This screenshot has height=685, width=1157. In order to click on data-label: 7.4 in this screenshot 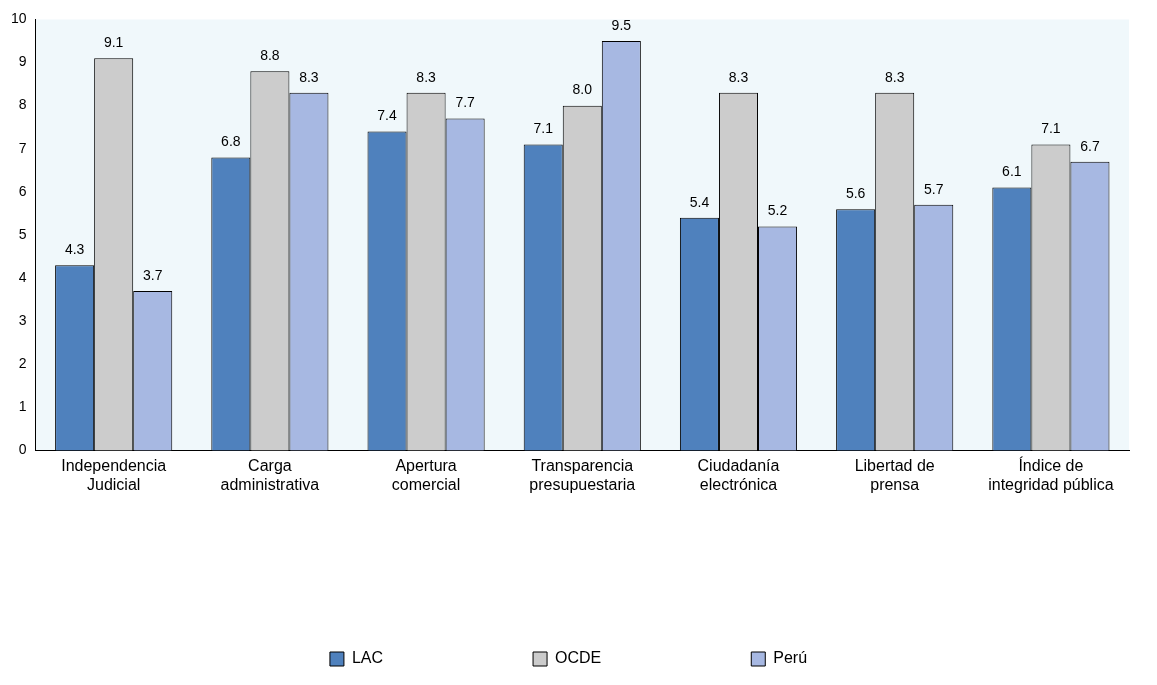, I will do `click(387, 115)`.